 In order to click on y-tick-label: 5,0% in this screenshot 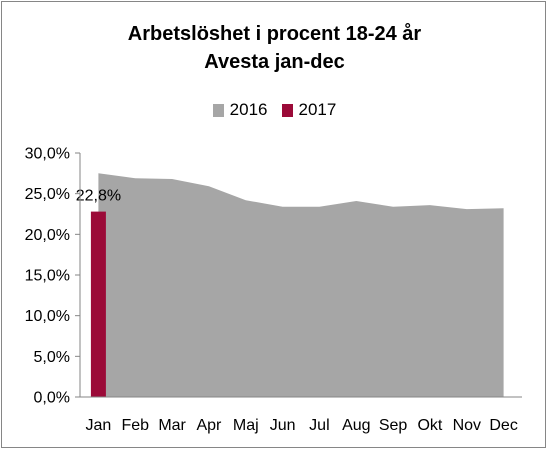, I will do `click(52, 357)`.